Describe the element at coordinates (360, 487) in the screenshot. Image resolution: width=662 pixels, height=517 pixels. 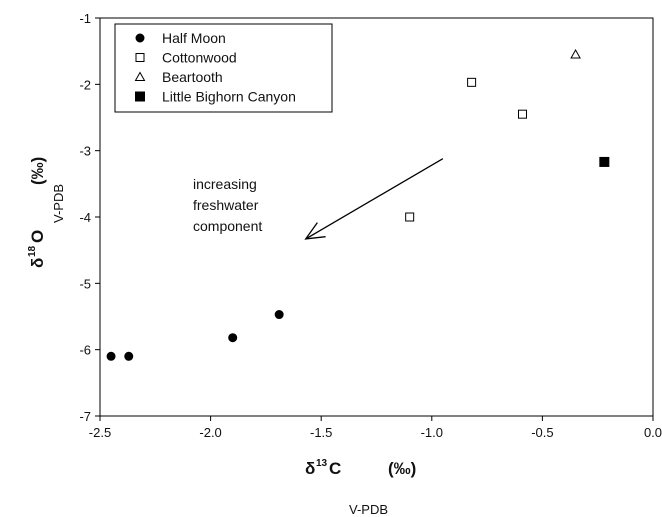
I see `x-axis-label: δ 13 C V-PDB (‰)` at that location.